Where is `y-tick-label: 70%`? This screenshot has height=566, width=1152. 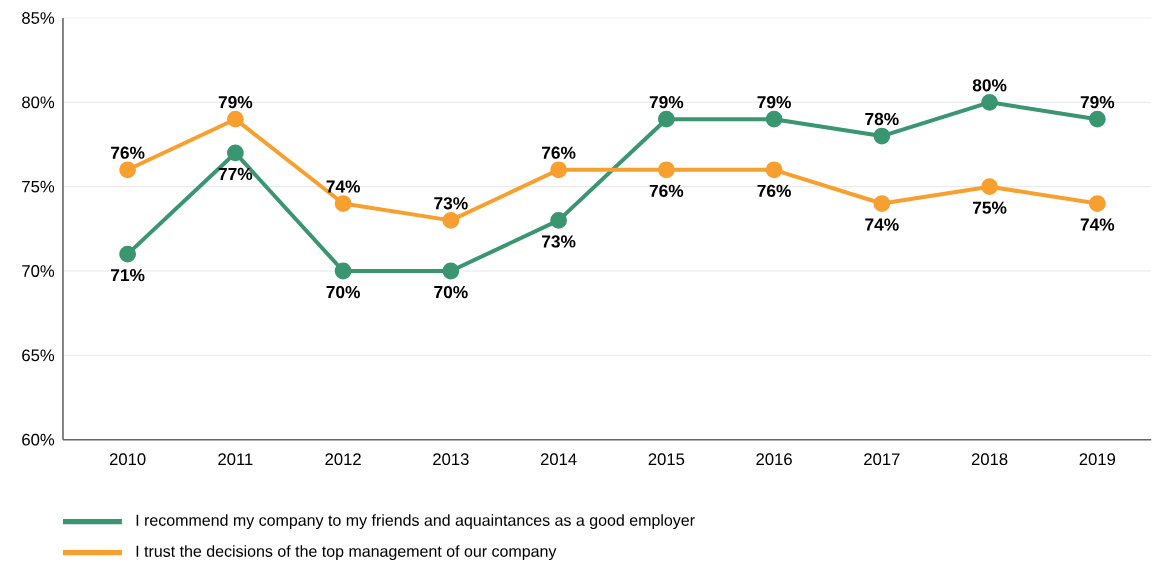 y-tick-label: 70% is located at coordinates (38, 271).